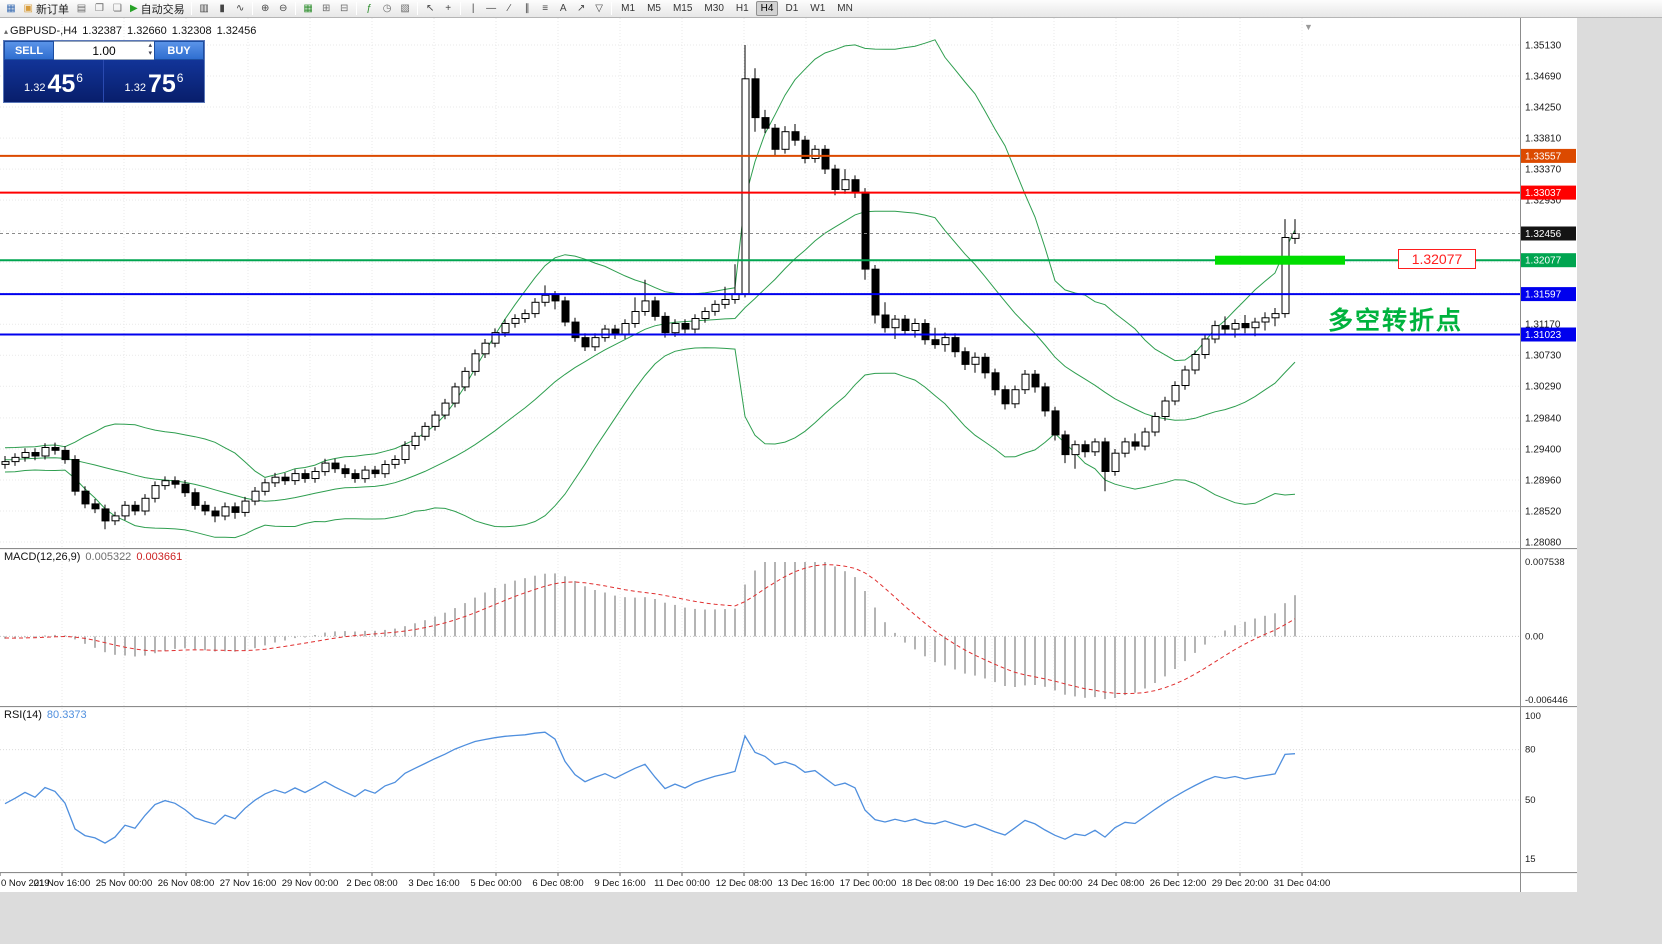 This screenshot has width=1662, height=944. Describe the element at coordinates (714, 8) in the screenshot. I see `timeframe-m30-button: M30` at that location.